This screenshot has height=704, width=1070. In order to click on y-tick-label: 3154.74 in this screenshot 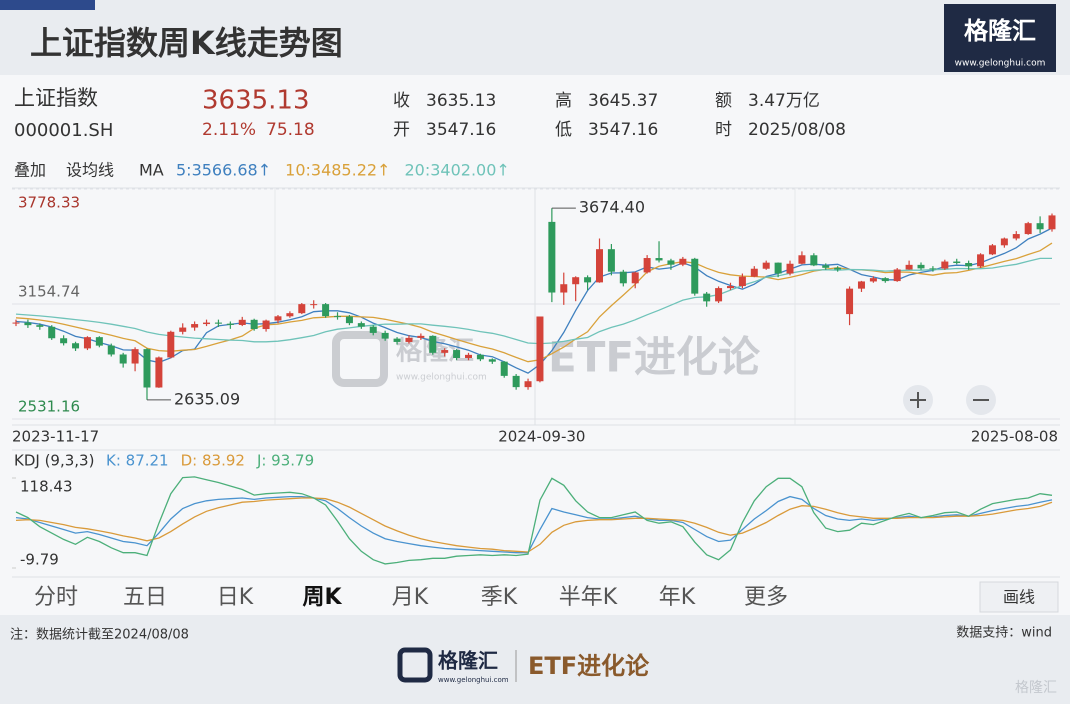, I will do `click(49, 292)`.